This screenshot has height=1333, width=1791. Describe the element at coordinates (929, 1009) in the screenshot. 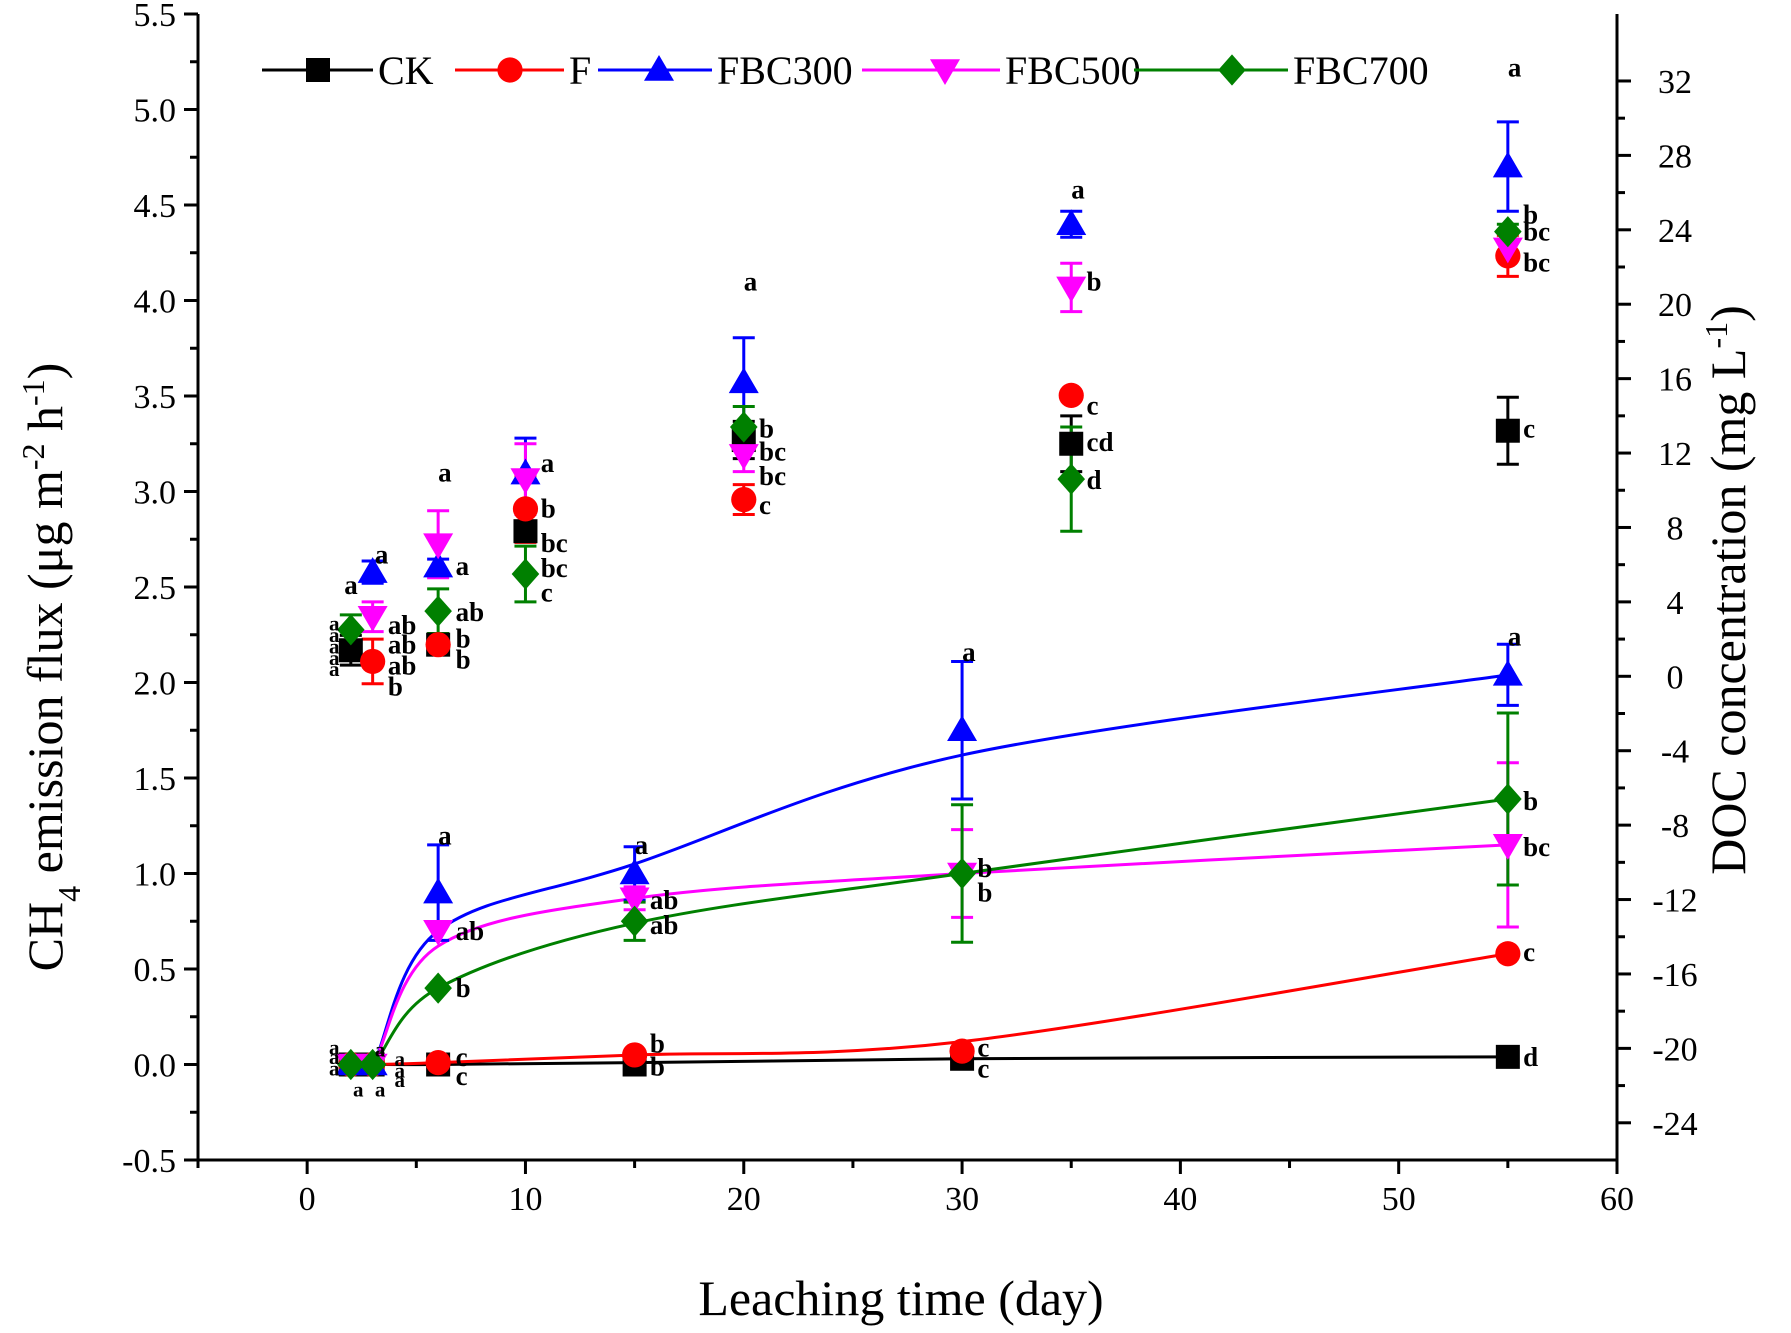

I see `line-f` at that location.